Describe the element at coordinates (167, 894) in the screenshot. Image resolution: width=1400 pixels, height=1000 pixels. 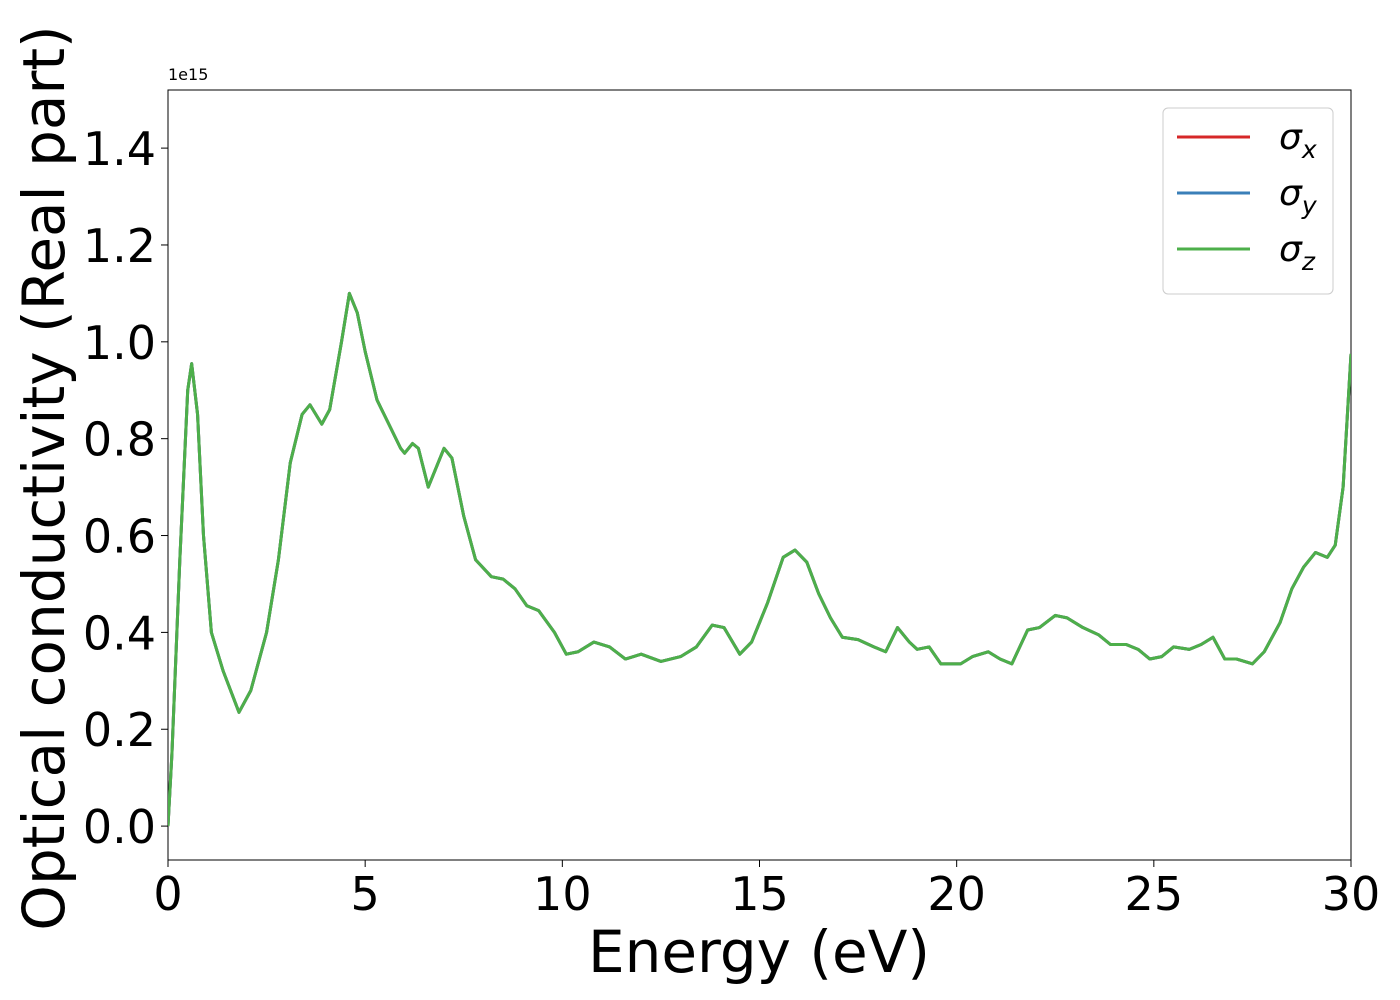
I see `x-tick-label: 0` at that location.